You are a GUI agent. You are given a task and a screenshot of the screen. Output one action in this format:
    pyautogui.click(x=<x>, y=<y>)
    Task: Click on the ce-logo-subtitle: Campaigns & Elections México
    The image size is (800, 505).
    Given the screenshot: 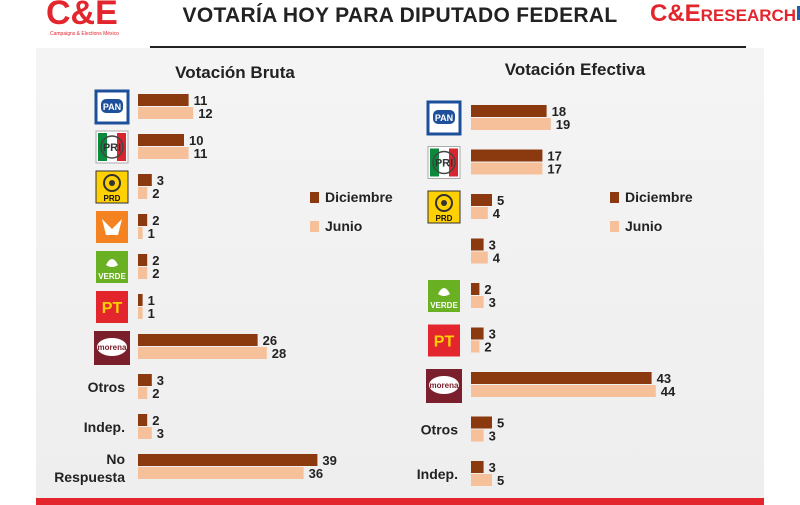 What is the action you would take?
    pyautogui.click(x=84, y=34)
    